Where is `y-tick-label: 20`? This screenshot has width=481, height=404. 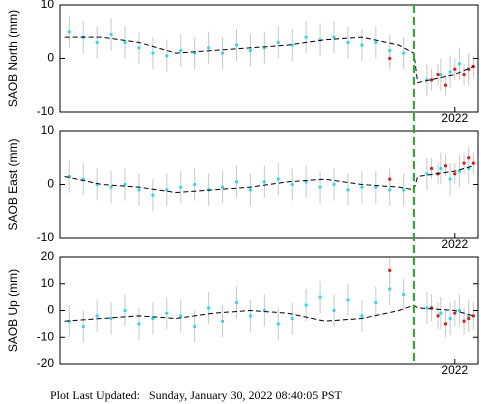
y-tick-label: 20 is located at coordinates (48, 256).